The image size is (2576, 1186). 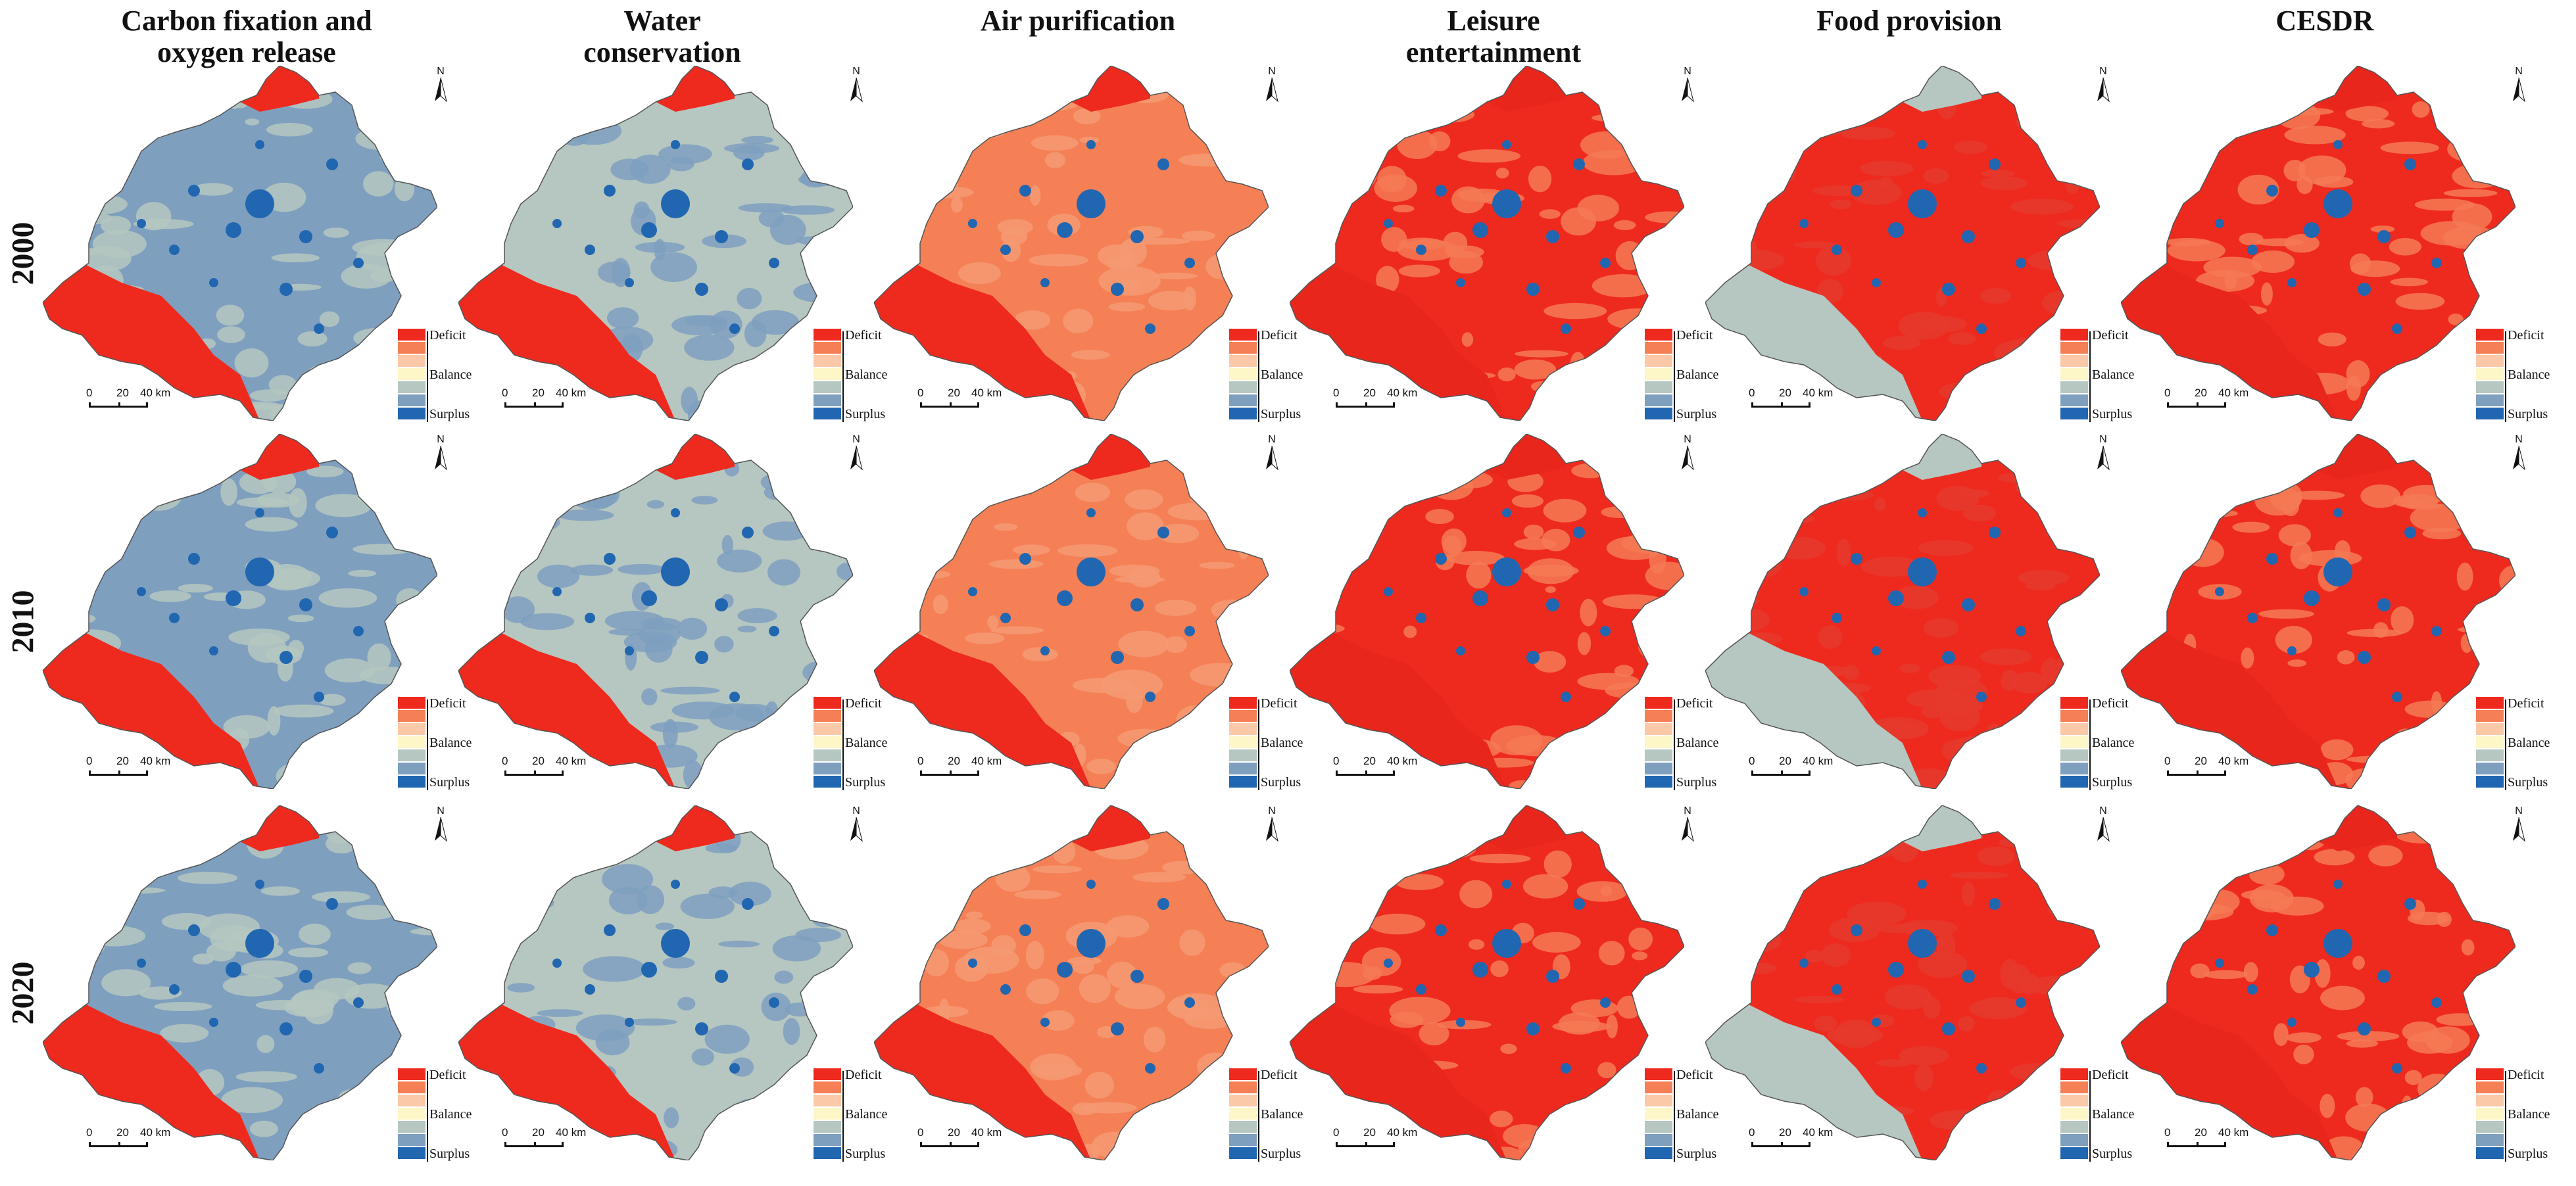 I want to click on scale-bar: 0 20 40 km, so click(x=969, y=400).